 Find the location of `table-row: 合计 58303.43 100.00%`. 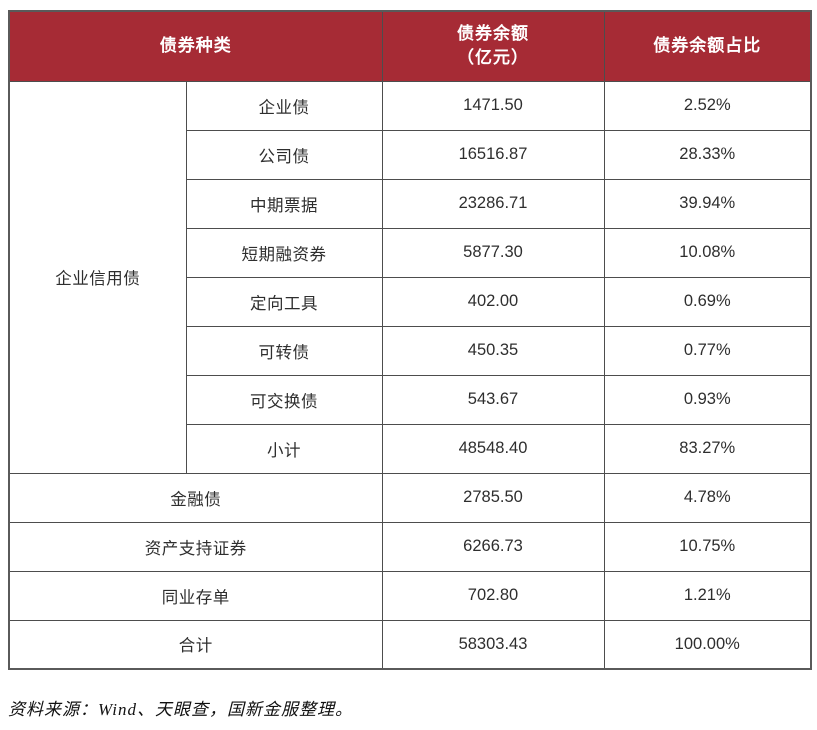

table-row: 合计 58303.43 100.00% is located at coordinates (410, 644).